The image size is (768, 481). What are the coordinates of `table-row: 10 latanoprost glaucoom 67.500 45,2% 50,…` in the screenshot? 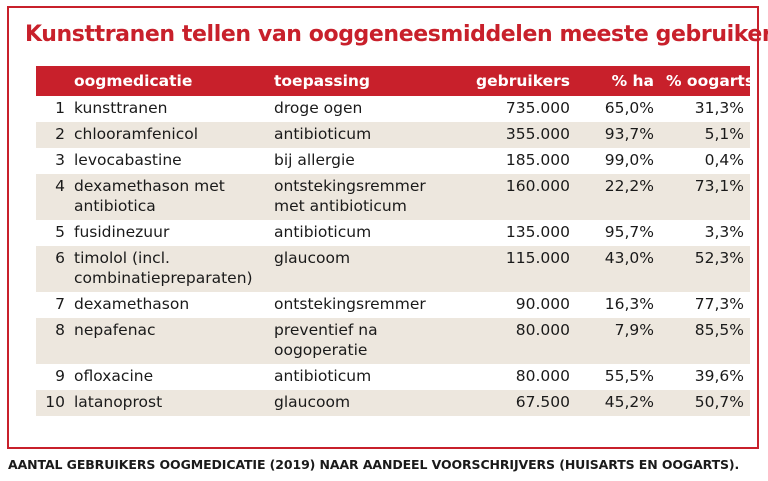 It's located at (393, 403).